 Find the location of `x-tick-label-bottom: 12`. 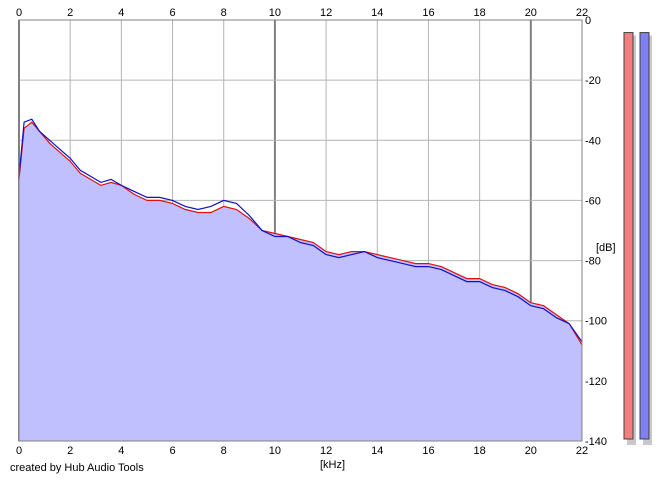

x-tick-label-bottom: 12 is located at coordinates (326, 451).